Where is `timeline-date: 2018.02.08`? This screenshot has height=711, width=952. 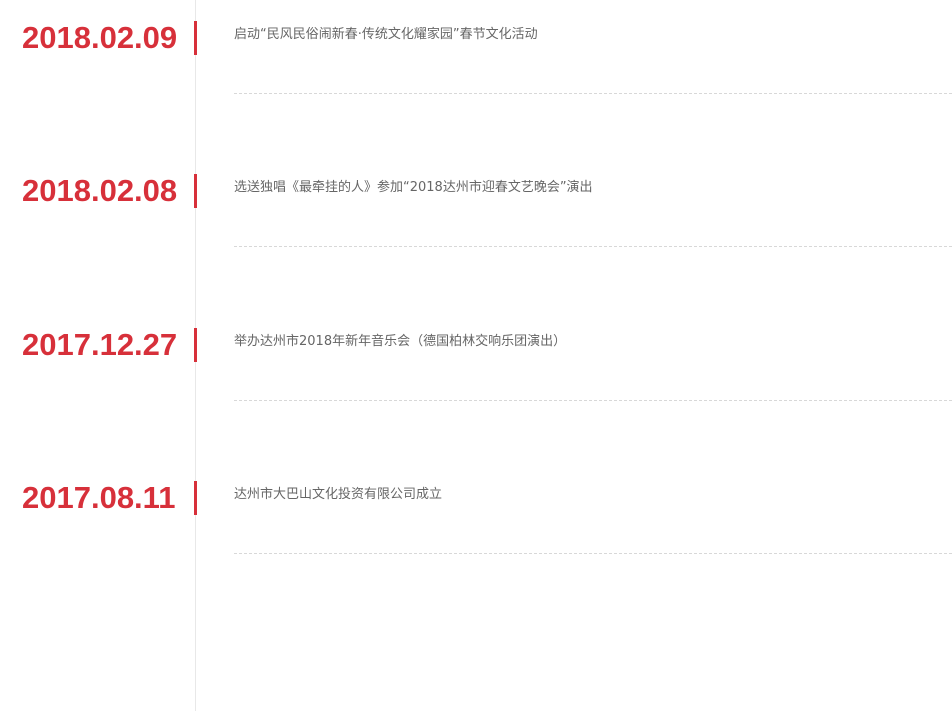
timeline-date: 2018.02.08 is located at coordinates (100, 190).